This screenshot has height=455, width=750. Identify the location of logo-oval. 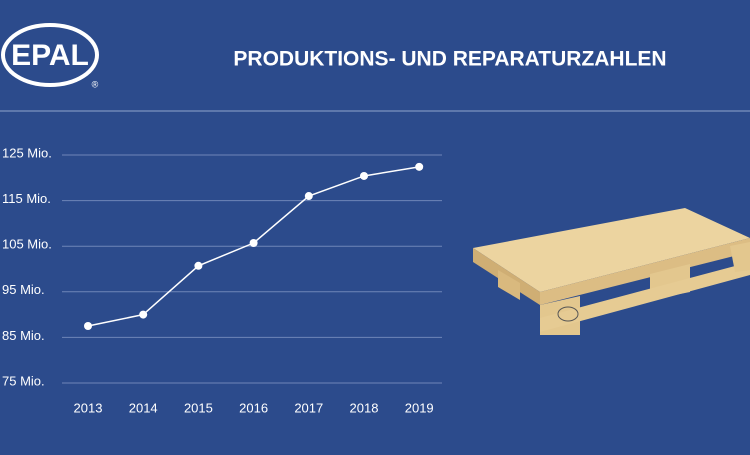
(50, 55).